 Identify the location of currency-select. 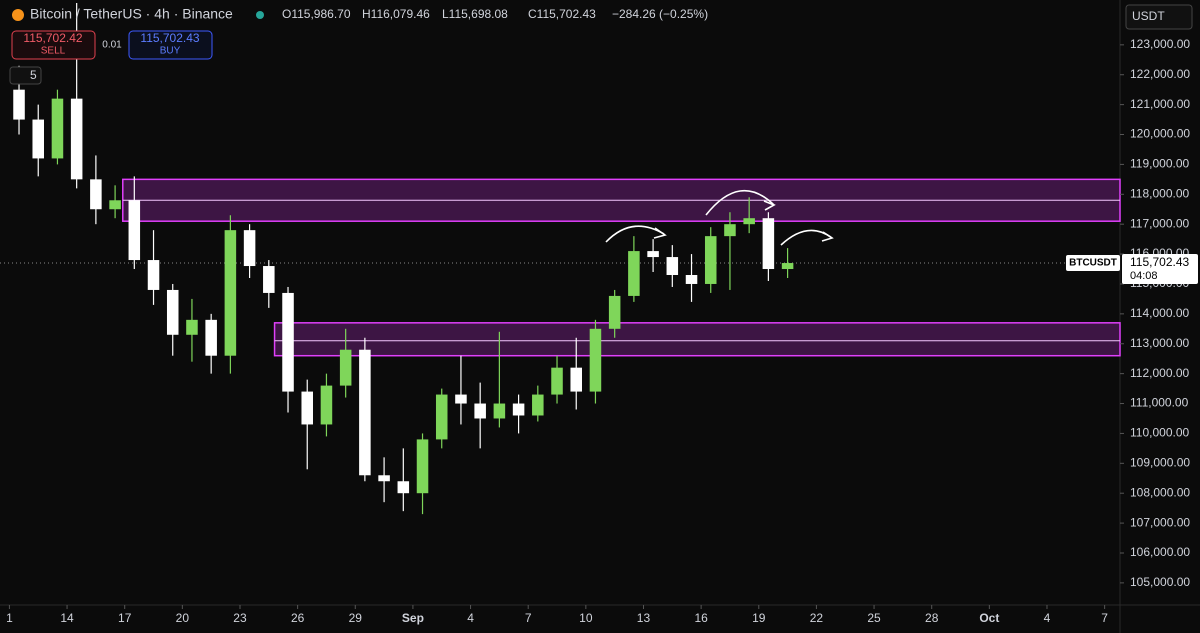
(1159, 17).